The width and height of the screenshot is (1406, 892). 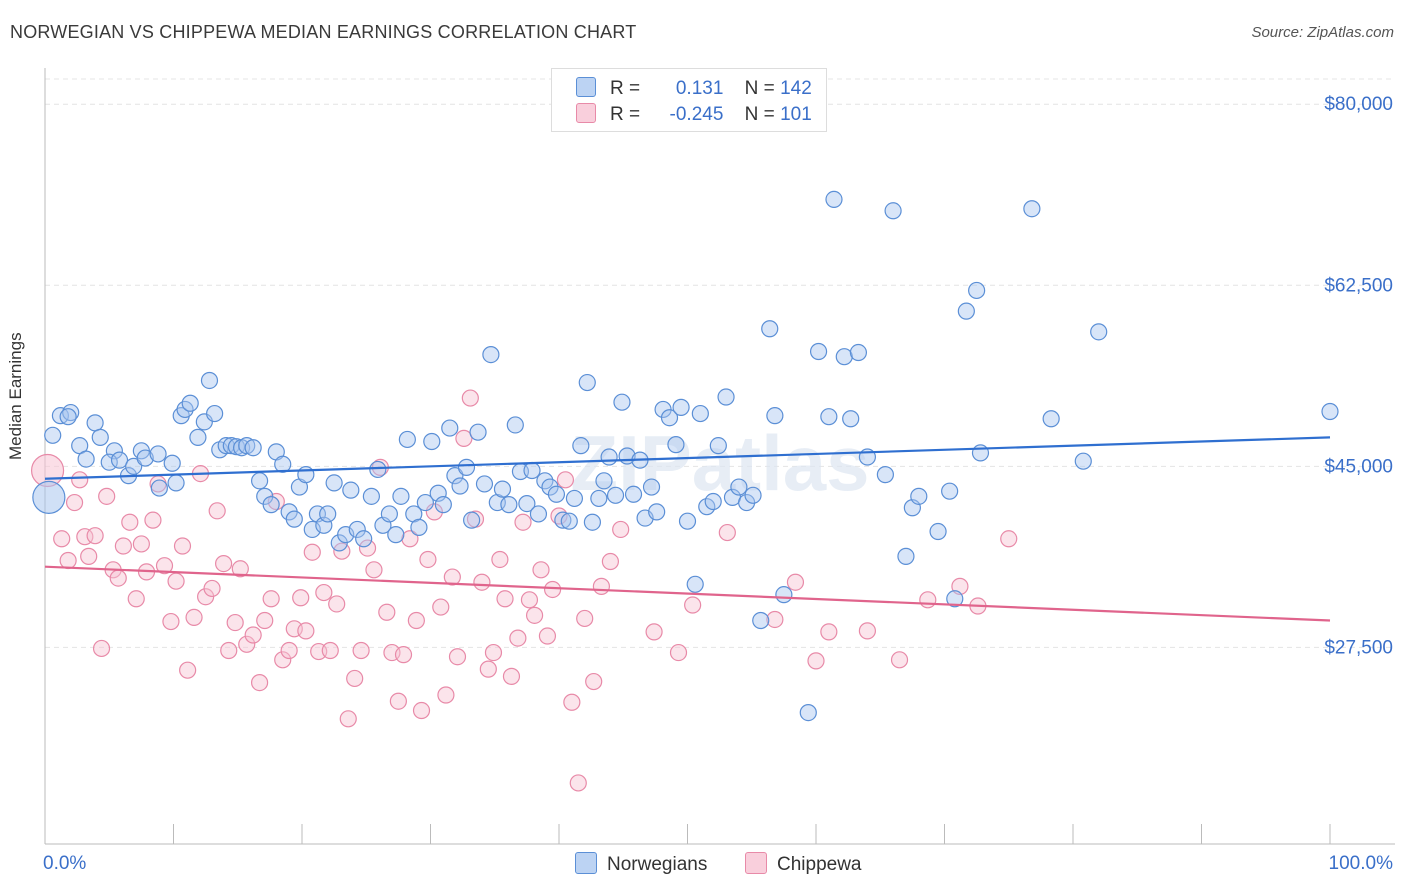 What do you see at coordinates (1358, 104) in the screenshot?
I see `y-tick-label: $80,000` at bounding box center [1358, 104].